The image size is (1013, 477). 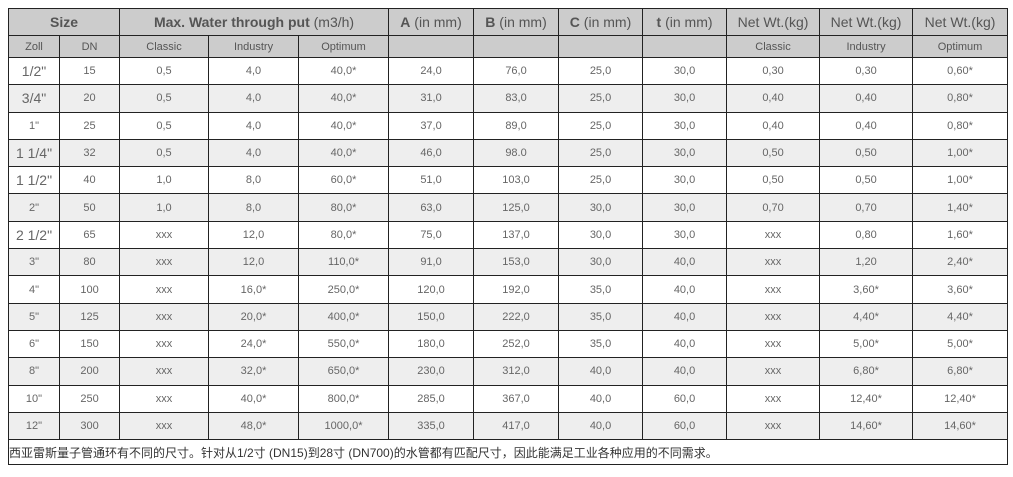 I want to click on table-cell: 4", so click(x=34, y=289).